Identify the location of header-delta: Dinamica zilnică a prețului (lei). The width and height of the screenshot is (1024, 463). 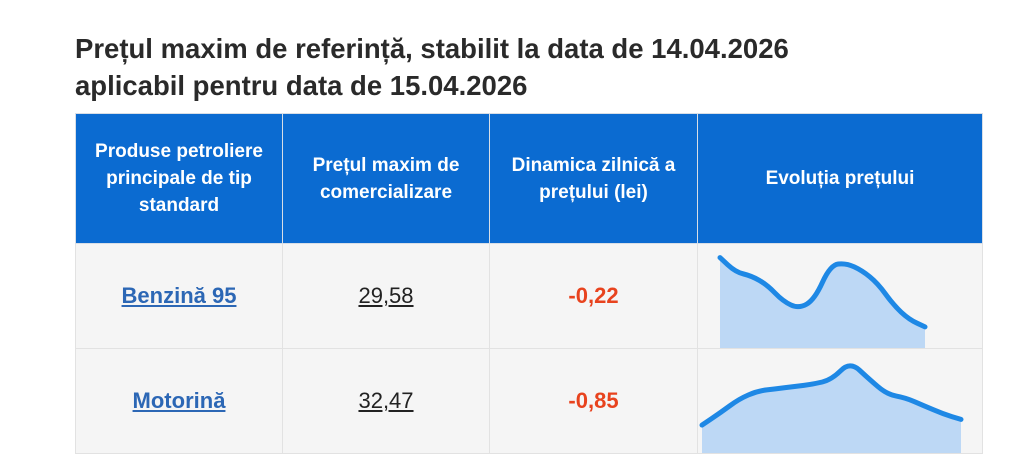
(593, 178).